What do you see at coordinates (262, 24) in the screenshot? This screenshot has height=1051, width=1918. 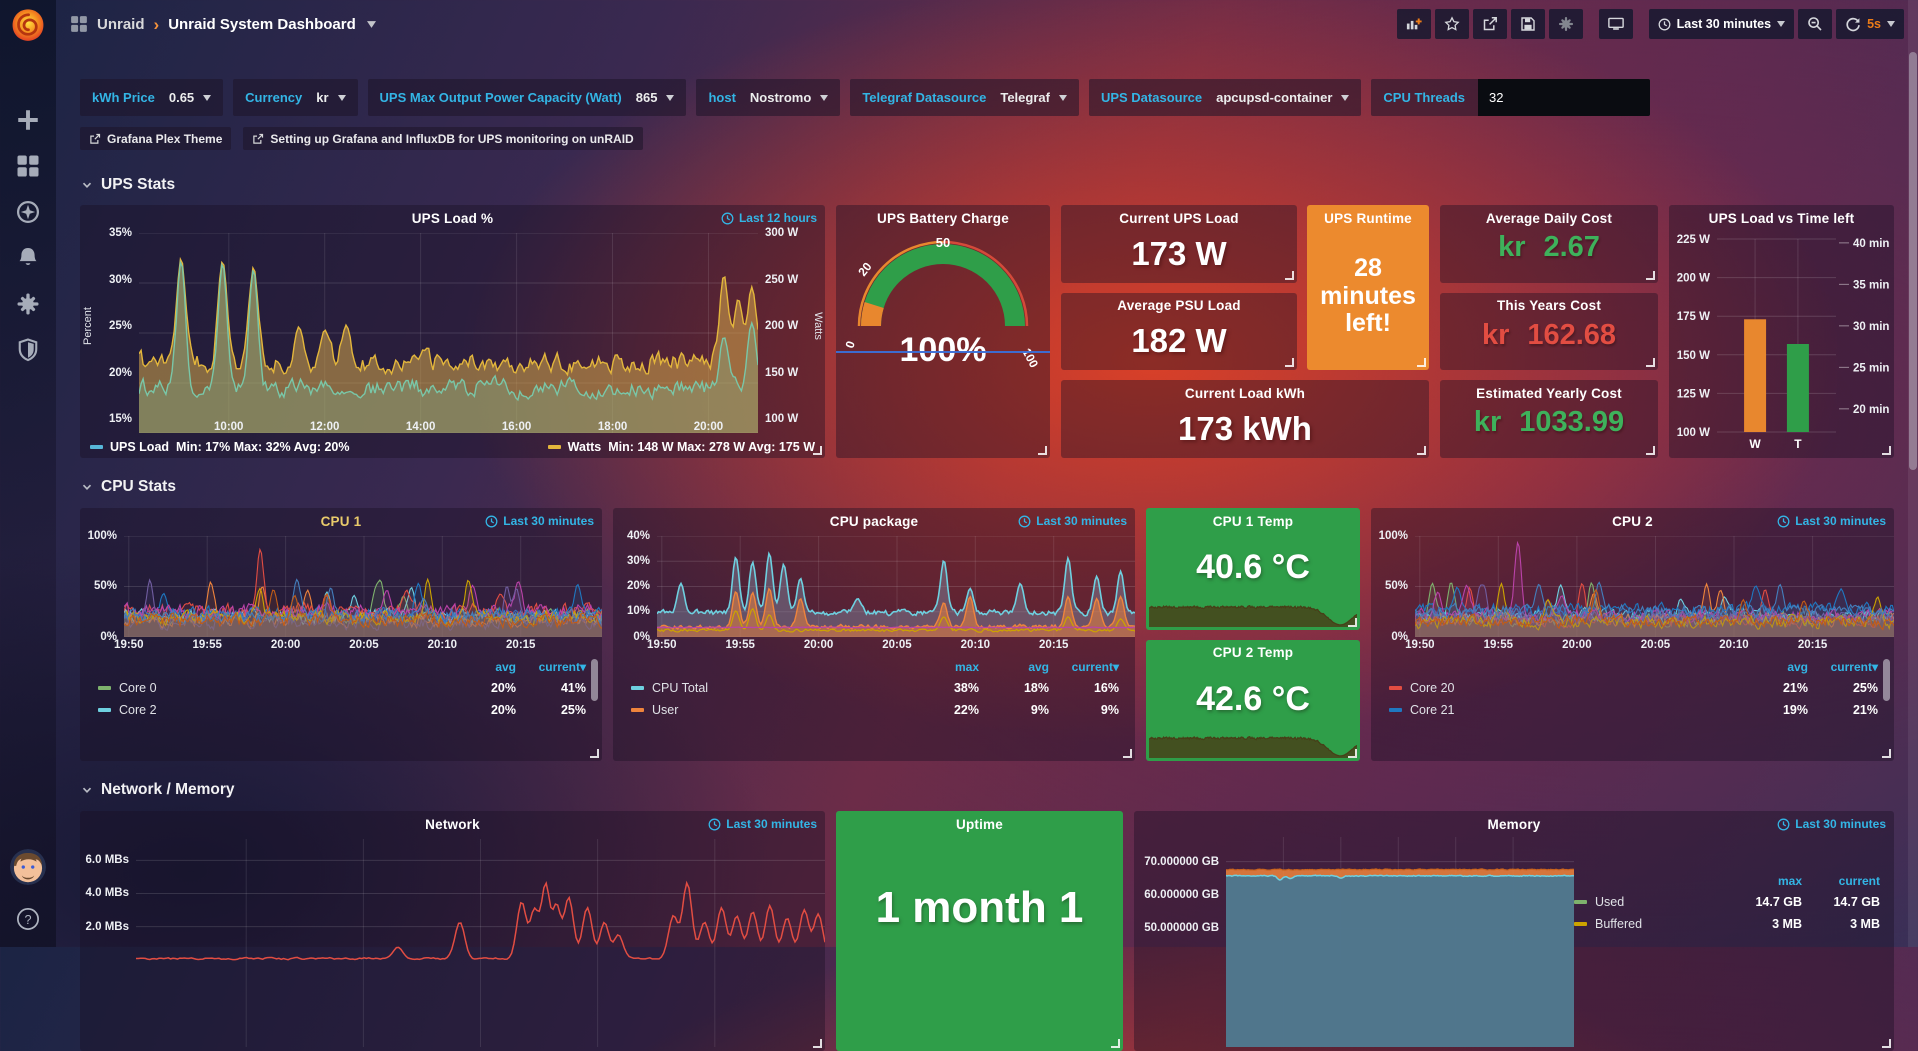 I see `dashboard-title: Unraid System Dashboard` at bounding box center [262, 24].